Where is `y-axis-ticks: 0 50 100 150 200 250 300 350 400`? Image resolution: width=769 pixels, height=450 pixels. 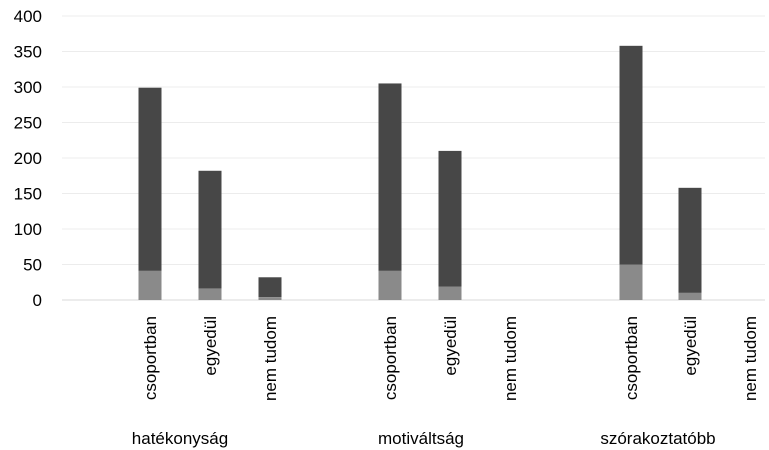
y-axis-ticks: 0 50 100 150 200 250 300 350 400 is located at coordinates (28, 158).